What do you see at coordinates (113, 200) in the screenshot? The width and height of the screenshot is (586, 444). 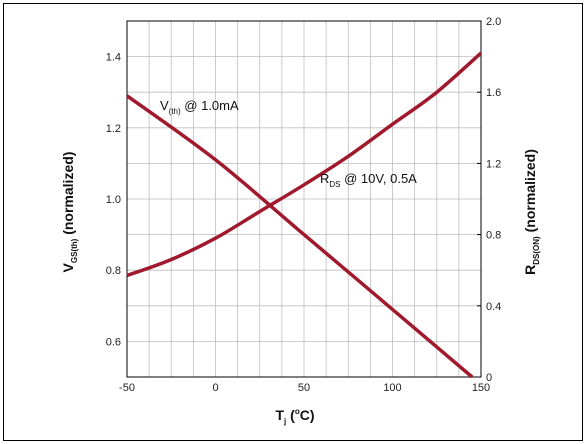 I see `y-left-tick-label: 1.0` at bounding box center [113, 200].